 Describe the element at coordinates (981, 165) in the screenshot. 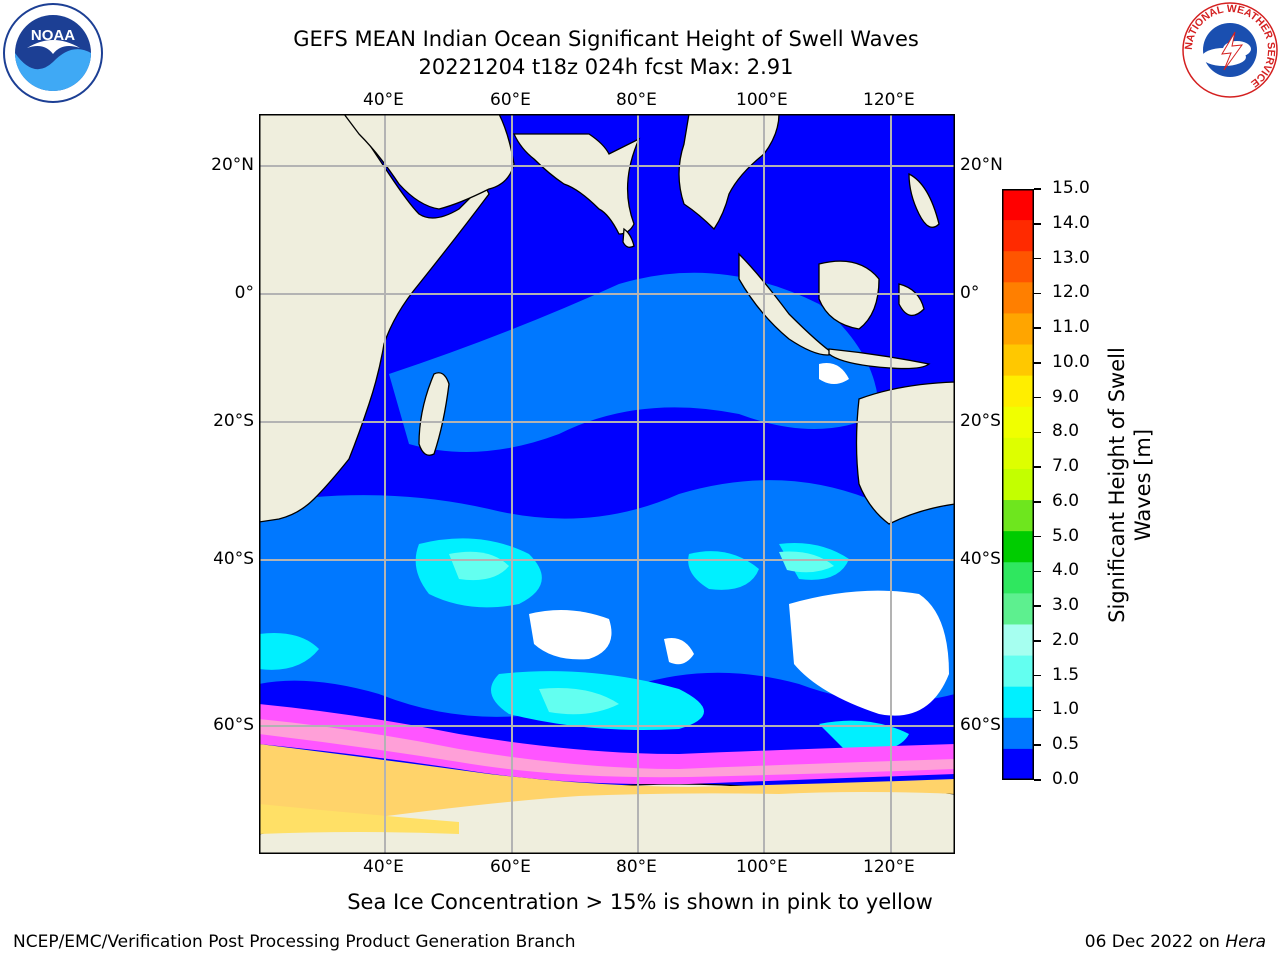

I see `lat-label-right: 20°N` at that location.